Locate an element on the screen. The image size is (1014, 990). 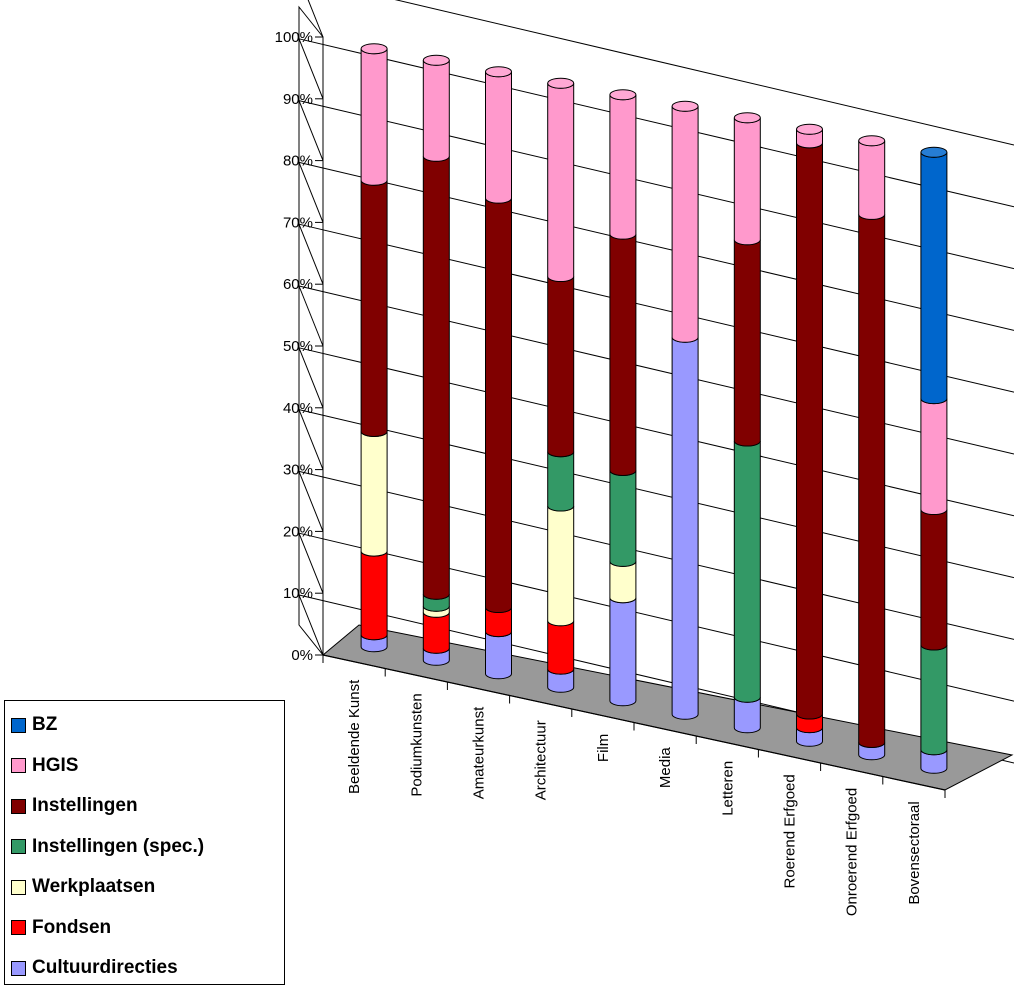
legend-item-instellingen: Instellingen is located at coordinates (147, 806).